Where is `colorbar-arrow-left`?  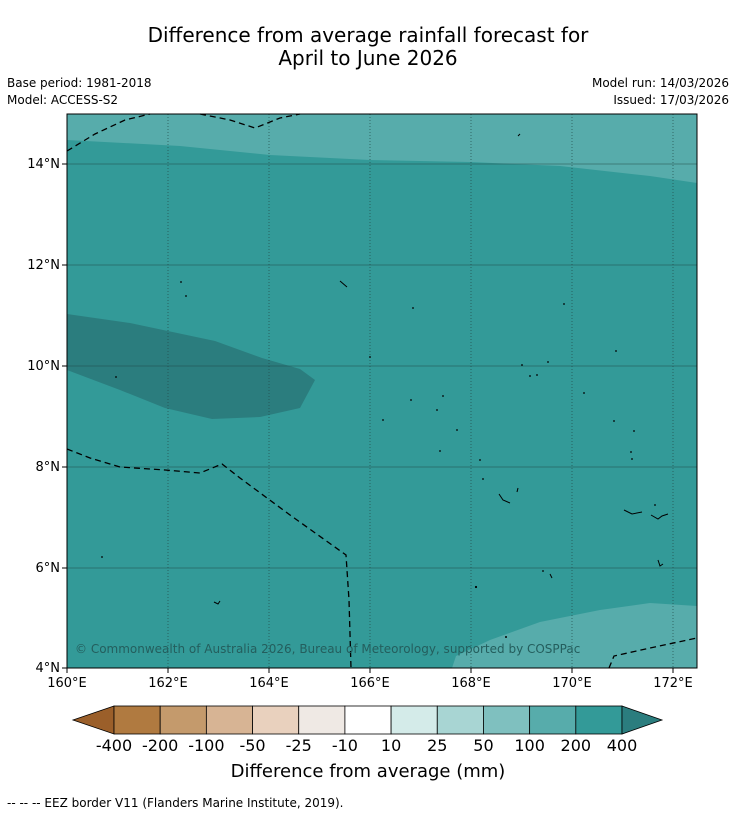 colorbar-arrow-left is located at coordinates (93, 720).